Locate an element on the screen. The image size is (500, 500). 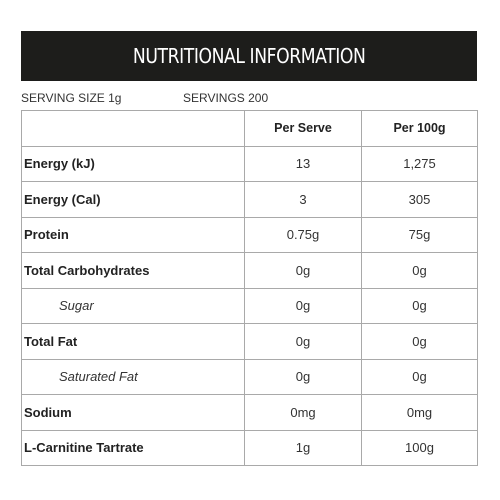
table-header-row: Per Serve Per 100g is located at coordinates (249, 128).